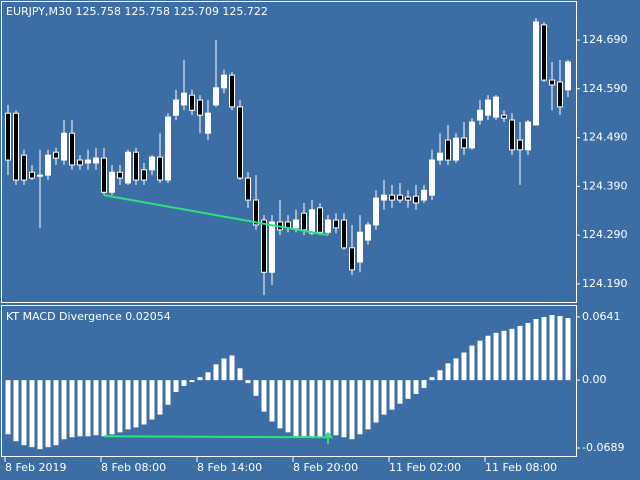 The image size is (640, 480). What do you see at coordinates (605, 283) in the screenshot?
I see `y-tick-label: 124.190` at bounding box center [605, 283].